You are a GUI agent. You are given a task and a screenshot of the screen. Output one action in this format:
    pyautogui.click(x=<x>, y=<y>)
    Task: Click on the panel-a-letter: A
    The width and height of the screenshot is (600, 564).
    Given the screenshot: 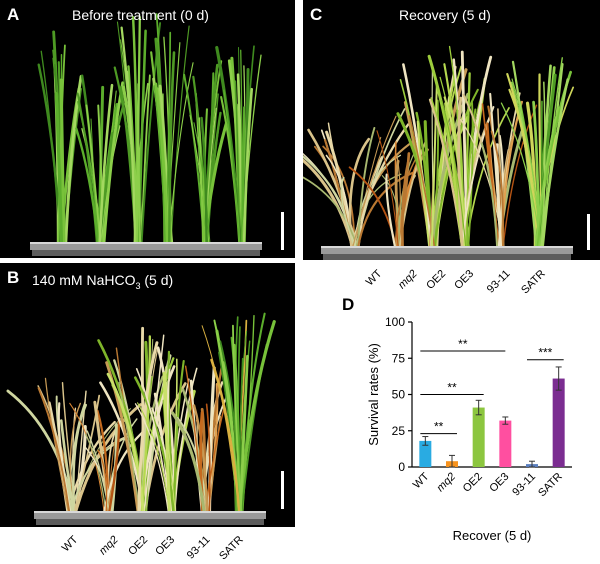 What is the action you would take?
    pyautogui.click(x=13, y=14)
    